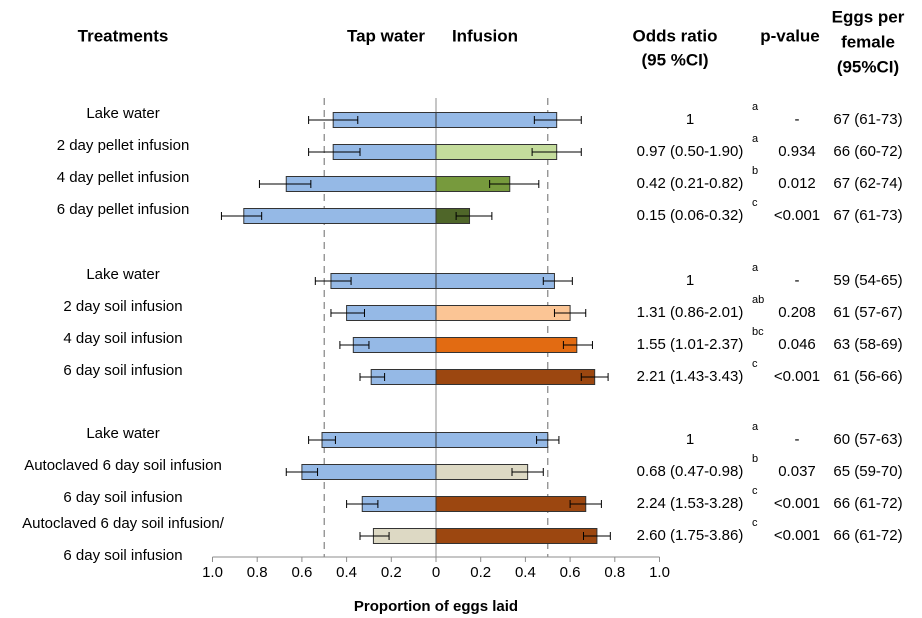 This screenshot has height=618, width=922. What do you see at coordinates (867, 280) in the screenshot?
I see `eggs-per-female: 59 (54-65)` at bounding box center [867, 280].